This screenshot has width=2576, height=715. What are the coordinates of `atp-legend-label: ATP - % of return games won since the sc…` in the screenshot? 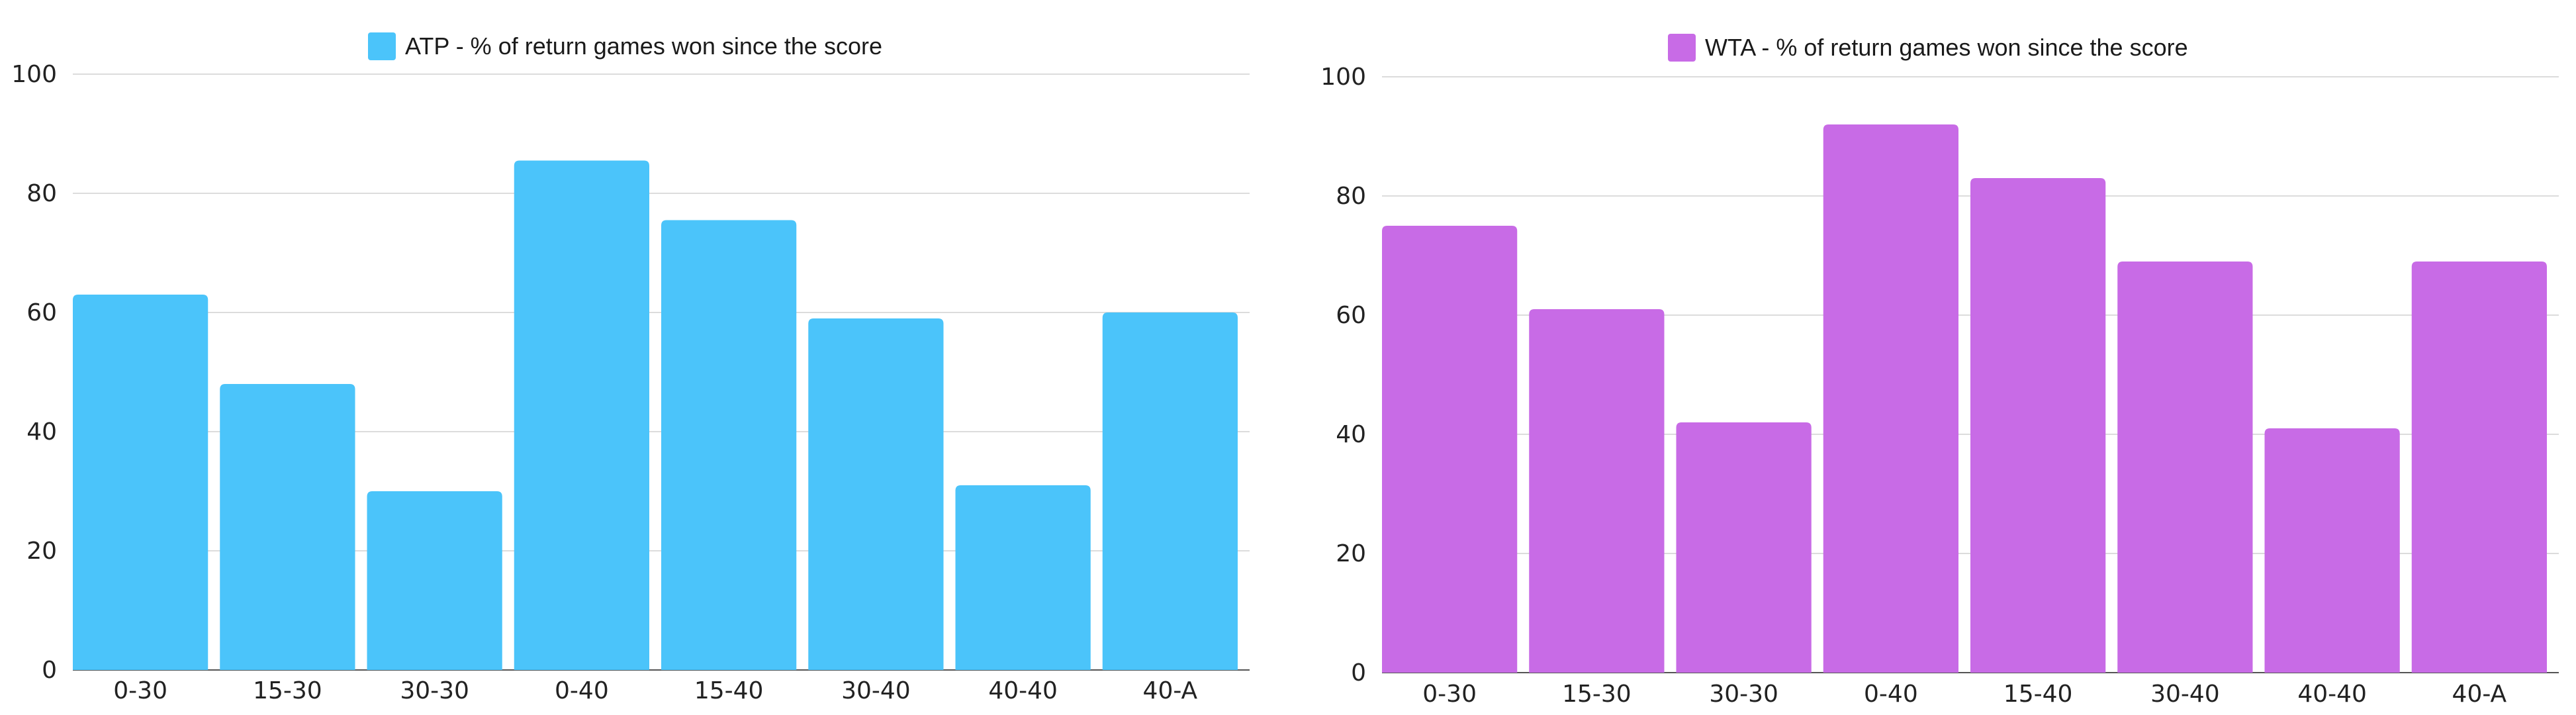 It's located at (643, 46).